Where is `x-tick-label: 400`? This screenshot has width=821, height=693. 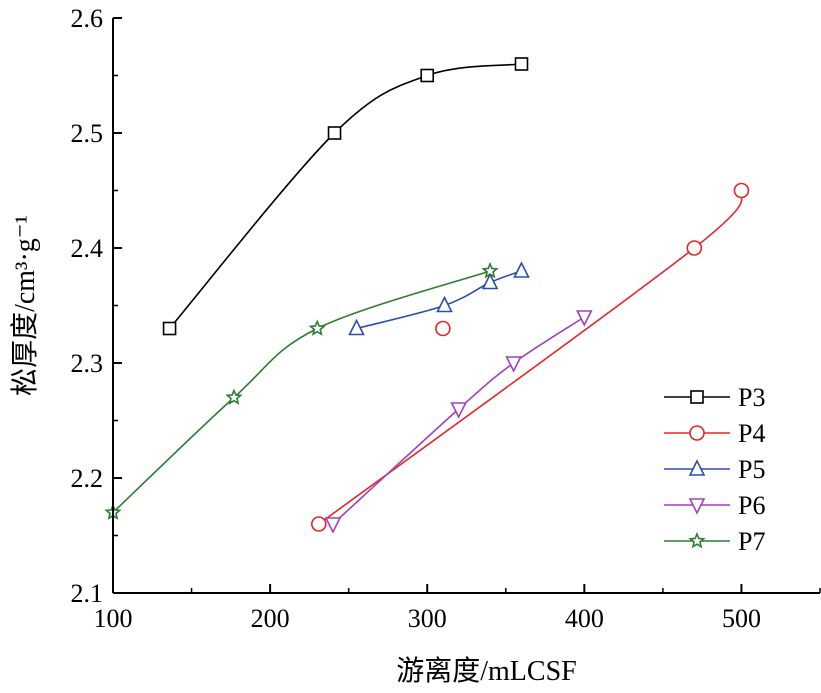
x-tick-label: 400 is located at coordinates (584, 618).